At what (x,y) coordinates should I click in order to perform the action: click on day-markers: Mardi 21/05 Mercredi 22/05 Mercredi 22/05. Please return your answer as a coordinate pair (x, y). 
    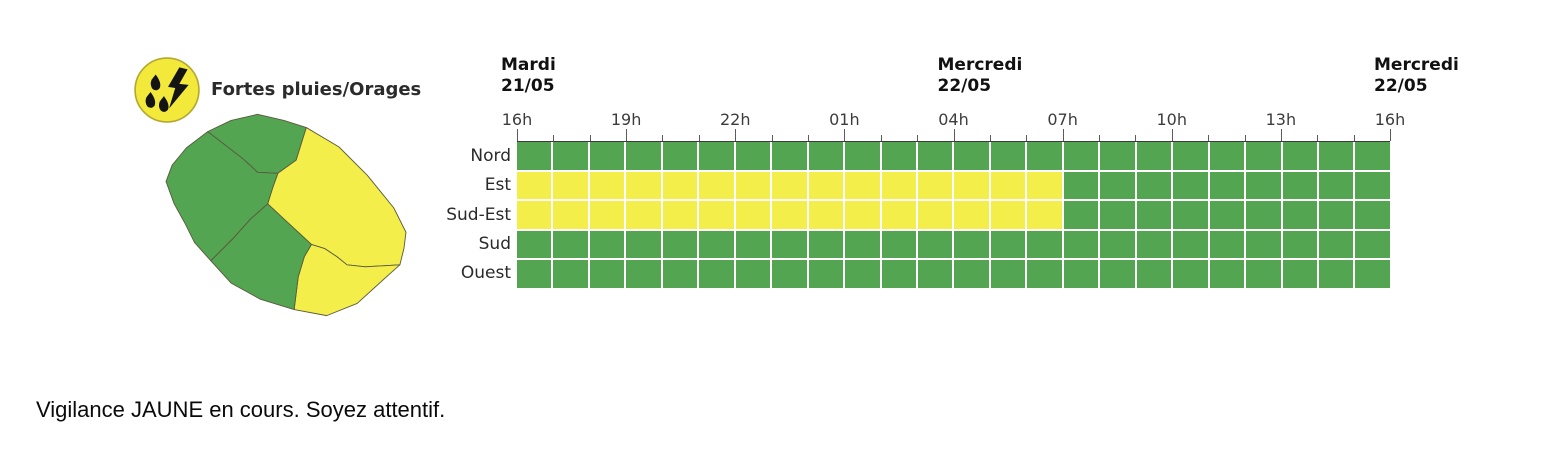
    Looking at the image, I should click on (980, 78).